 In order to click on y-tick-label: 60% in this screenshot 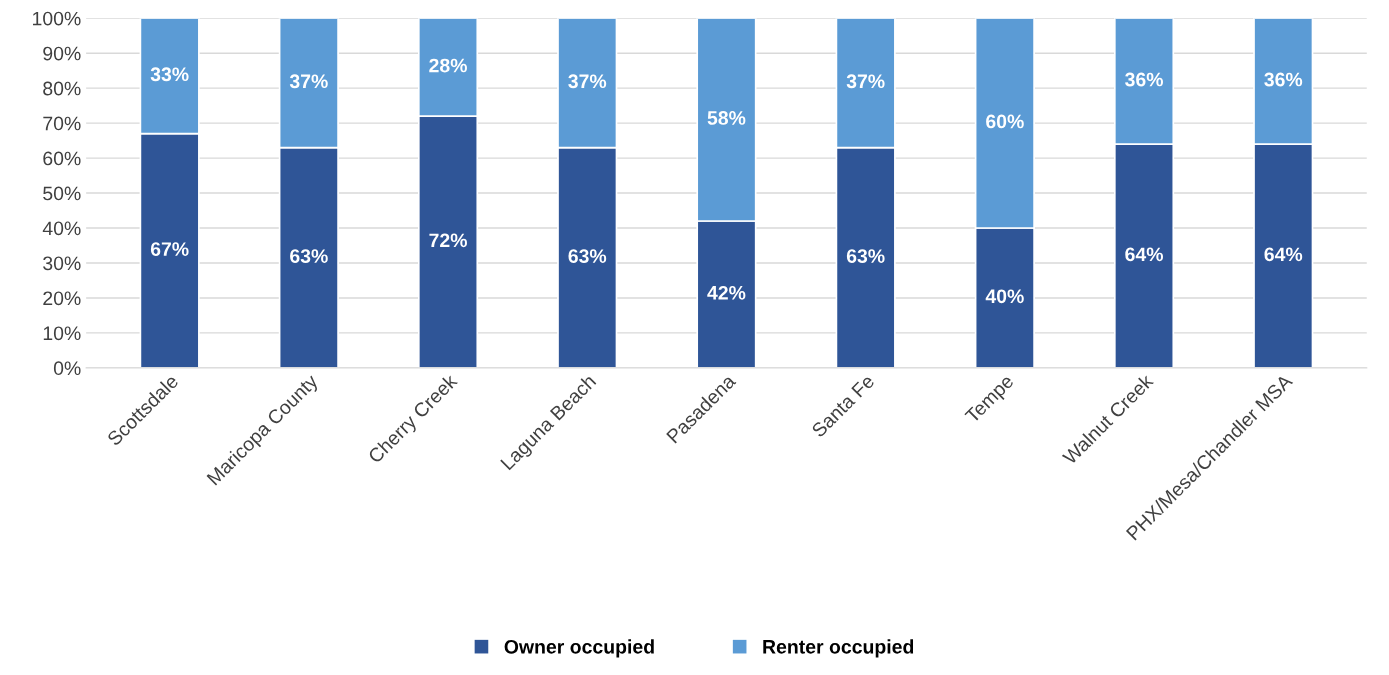, I will do `click(62, 158)`.